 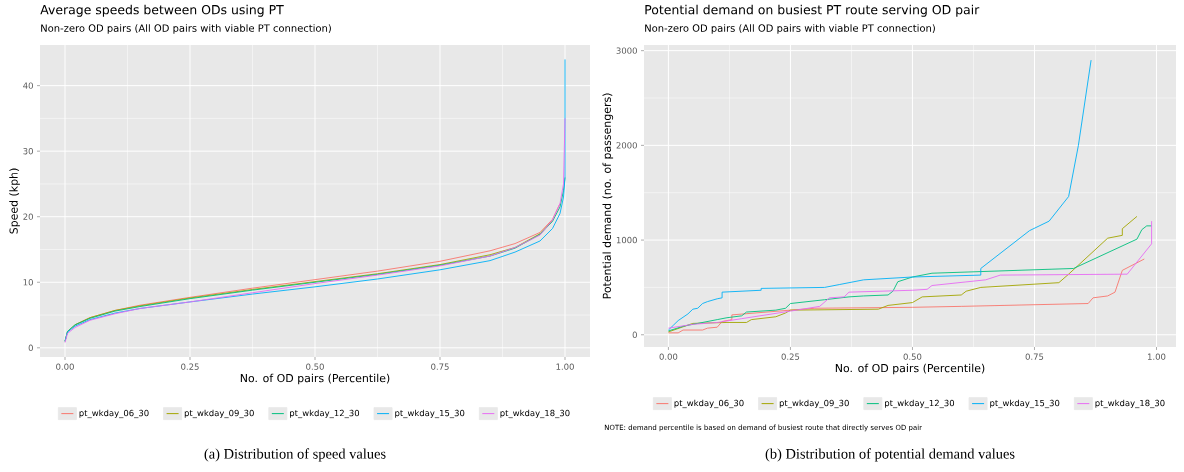 I want to click on chart-title: Potential demand on busiest PT route serving OD pair, so click(x=812, y=10).